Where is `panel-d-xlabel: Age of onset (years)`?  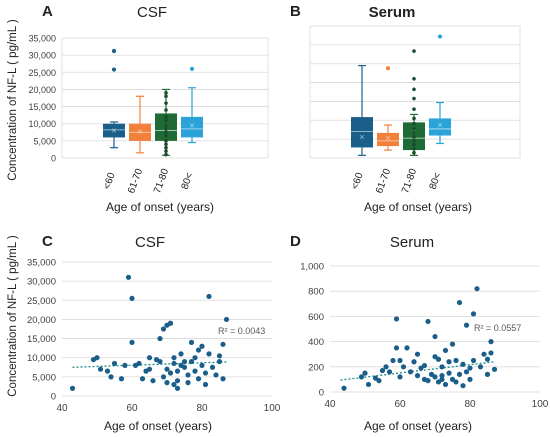 panel-d-xlabel: Age of onset (years) is located at coordinates (418, 426).